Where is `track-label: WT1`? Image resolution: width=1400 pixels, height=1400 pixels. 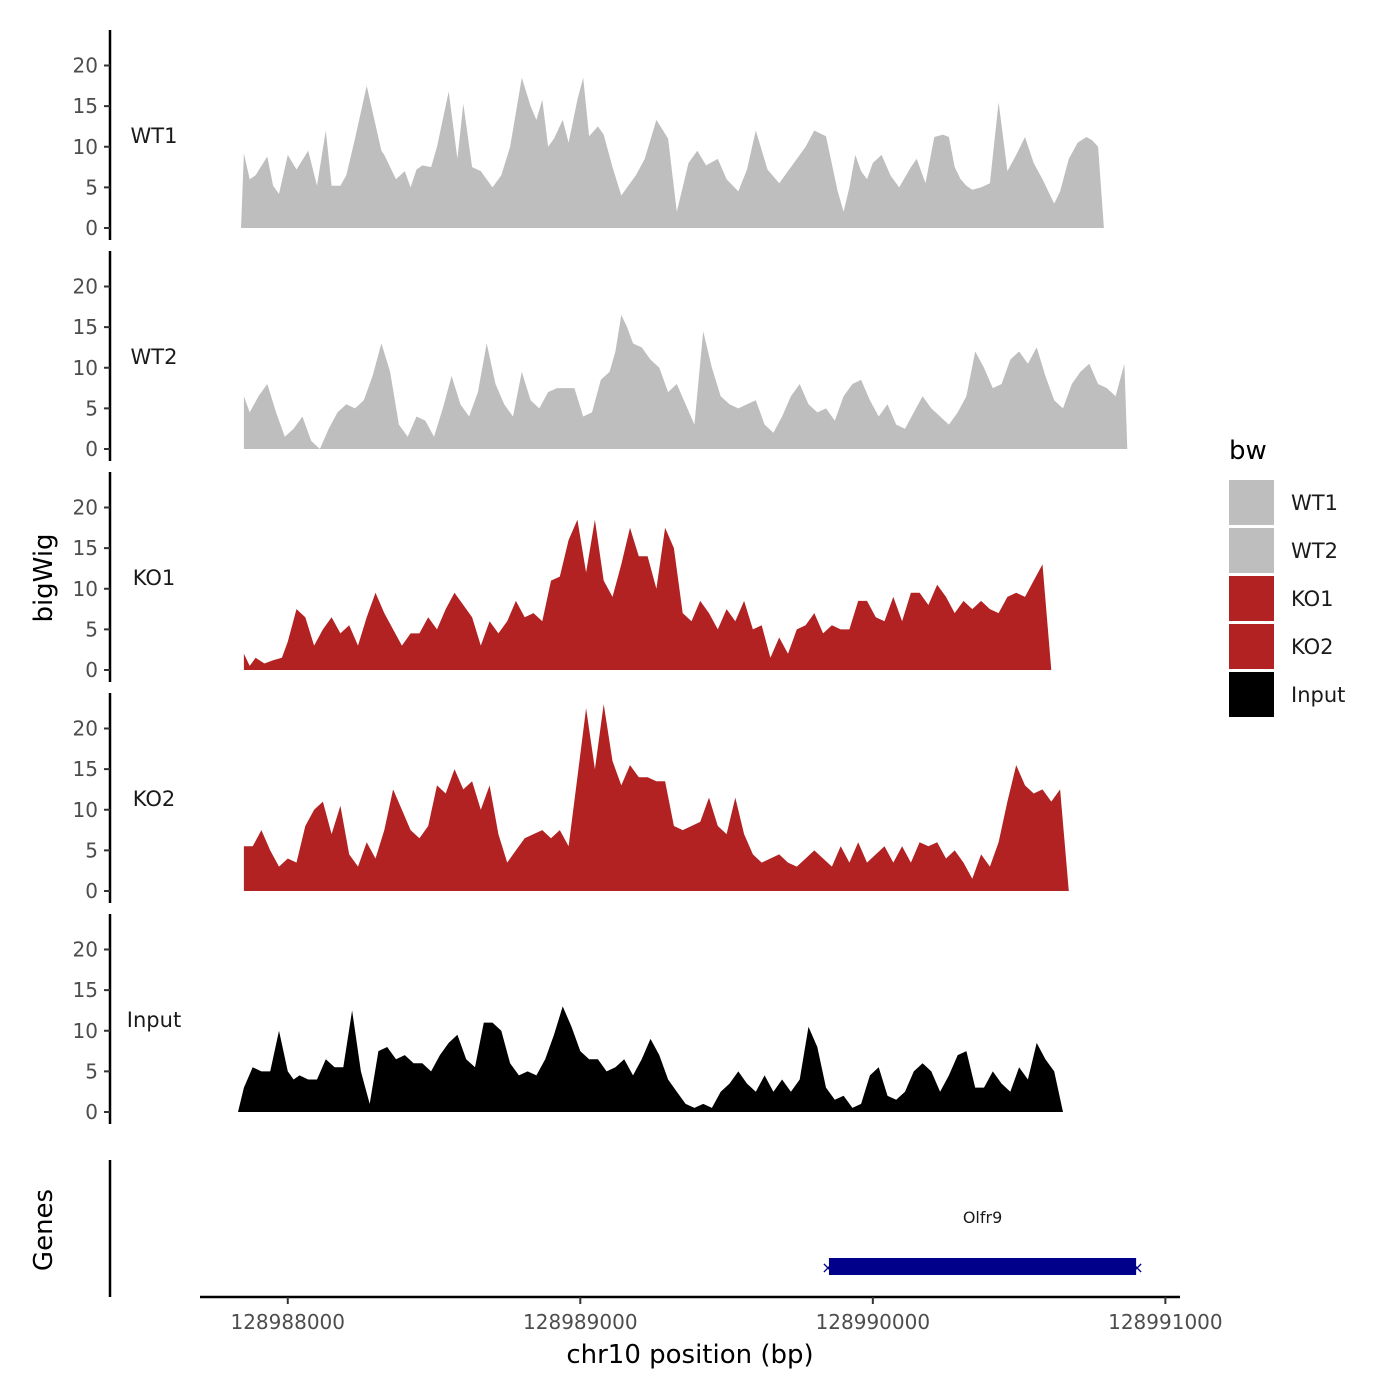
track-label: WT1 is located at coordinates (154, 136).